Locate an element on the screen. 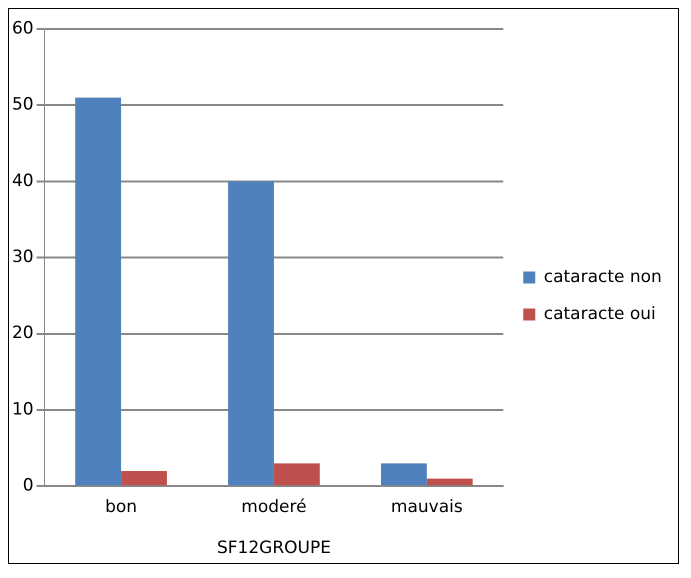  legend-label: cataracte non is located at coordinates (603, 276).